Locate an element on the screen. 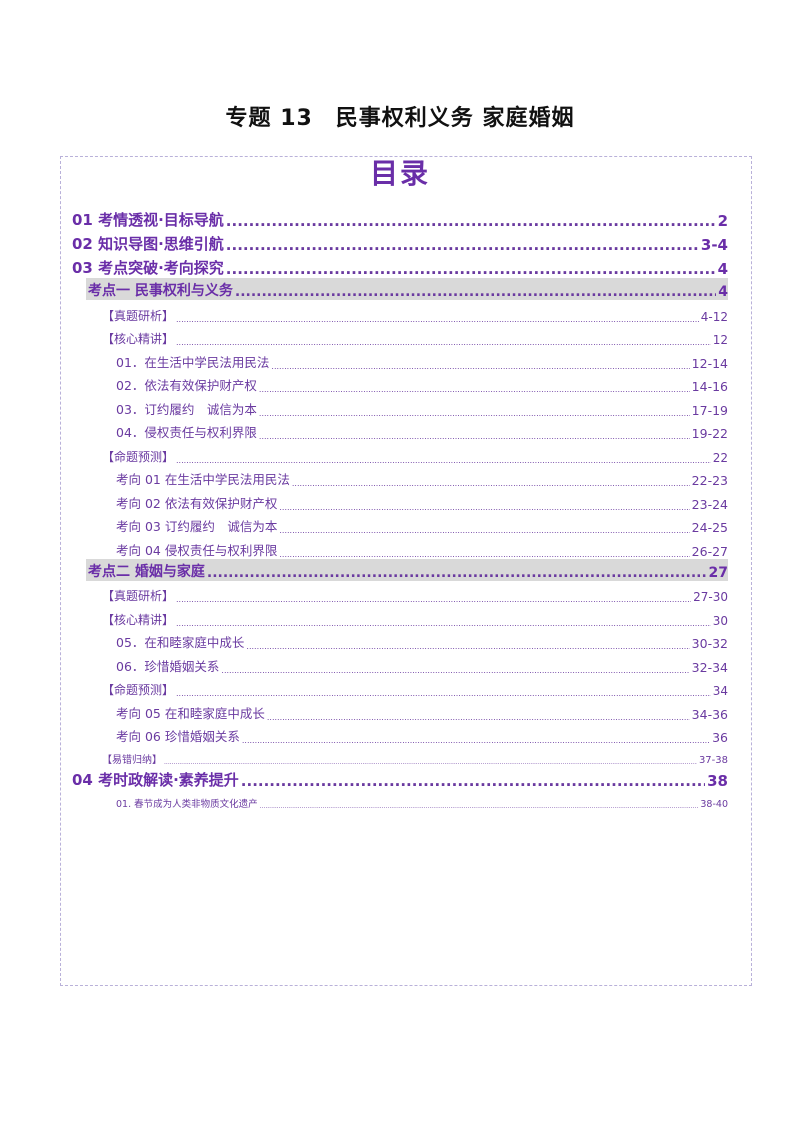 The width and height of the screenshot is (800, 1132). toc-entry-label: 03．订约履约 诚信为本 is located at coordinates (186, 409).